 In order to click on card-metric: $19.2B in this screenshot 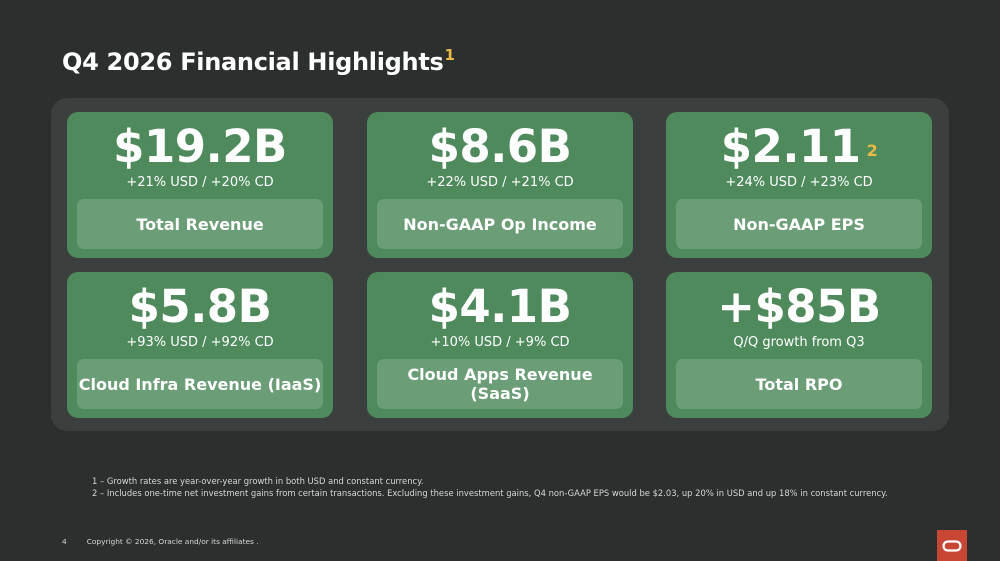, I will do `click(200, 147)`.